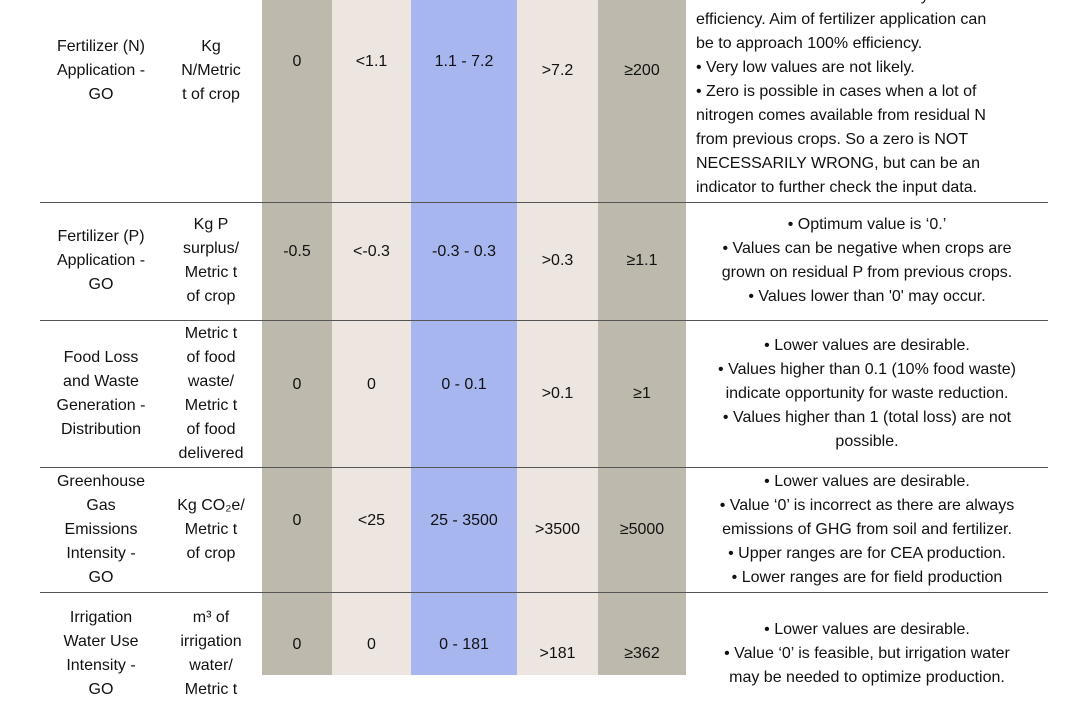  I want to click on text-line: irrigation, so click(211, 641).